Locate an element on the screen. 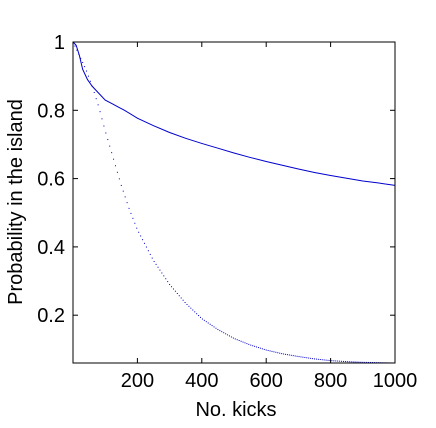 This screenshot has width=436, height=428. y-tick-label: 0.2 is located at coordinates (51, 316).